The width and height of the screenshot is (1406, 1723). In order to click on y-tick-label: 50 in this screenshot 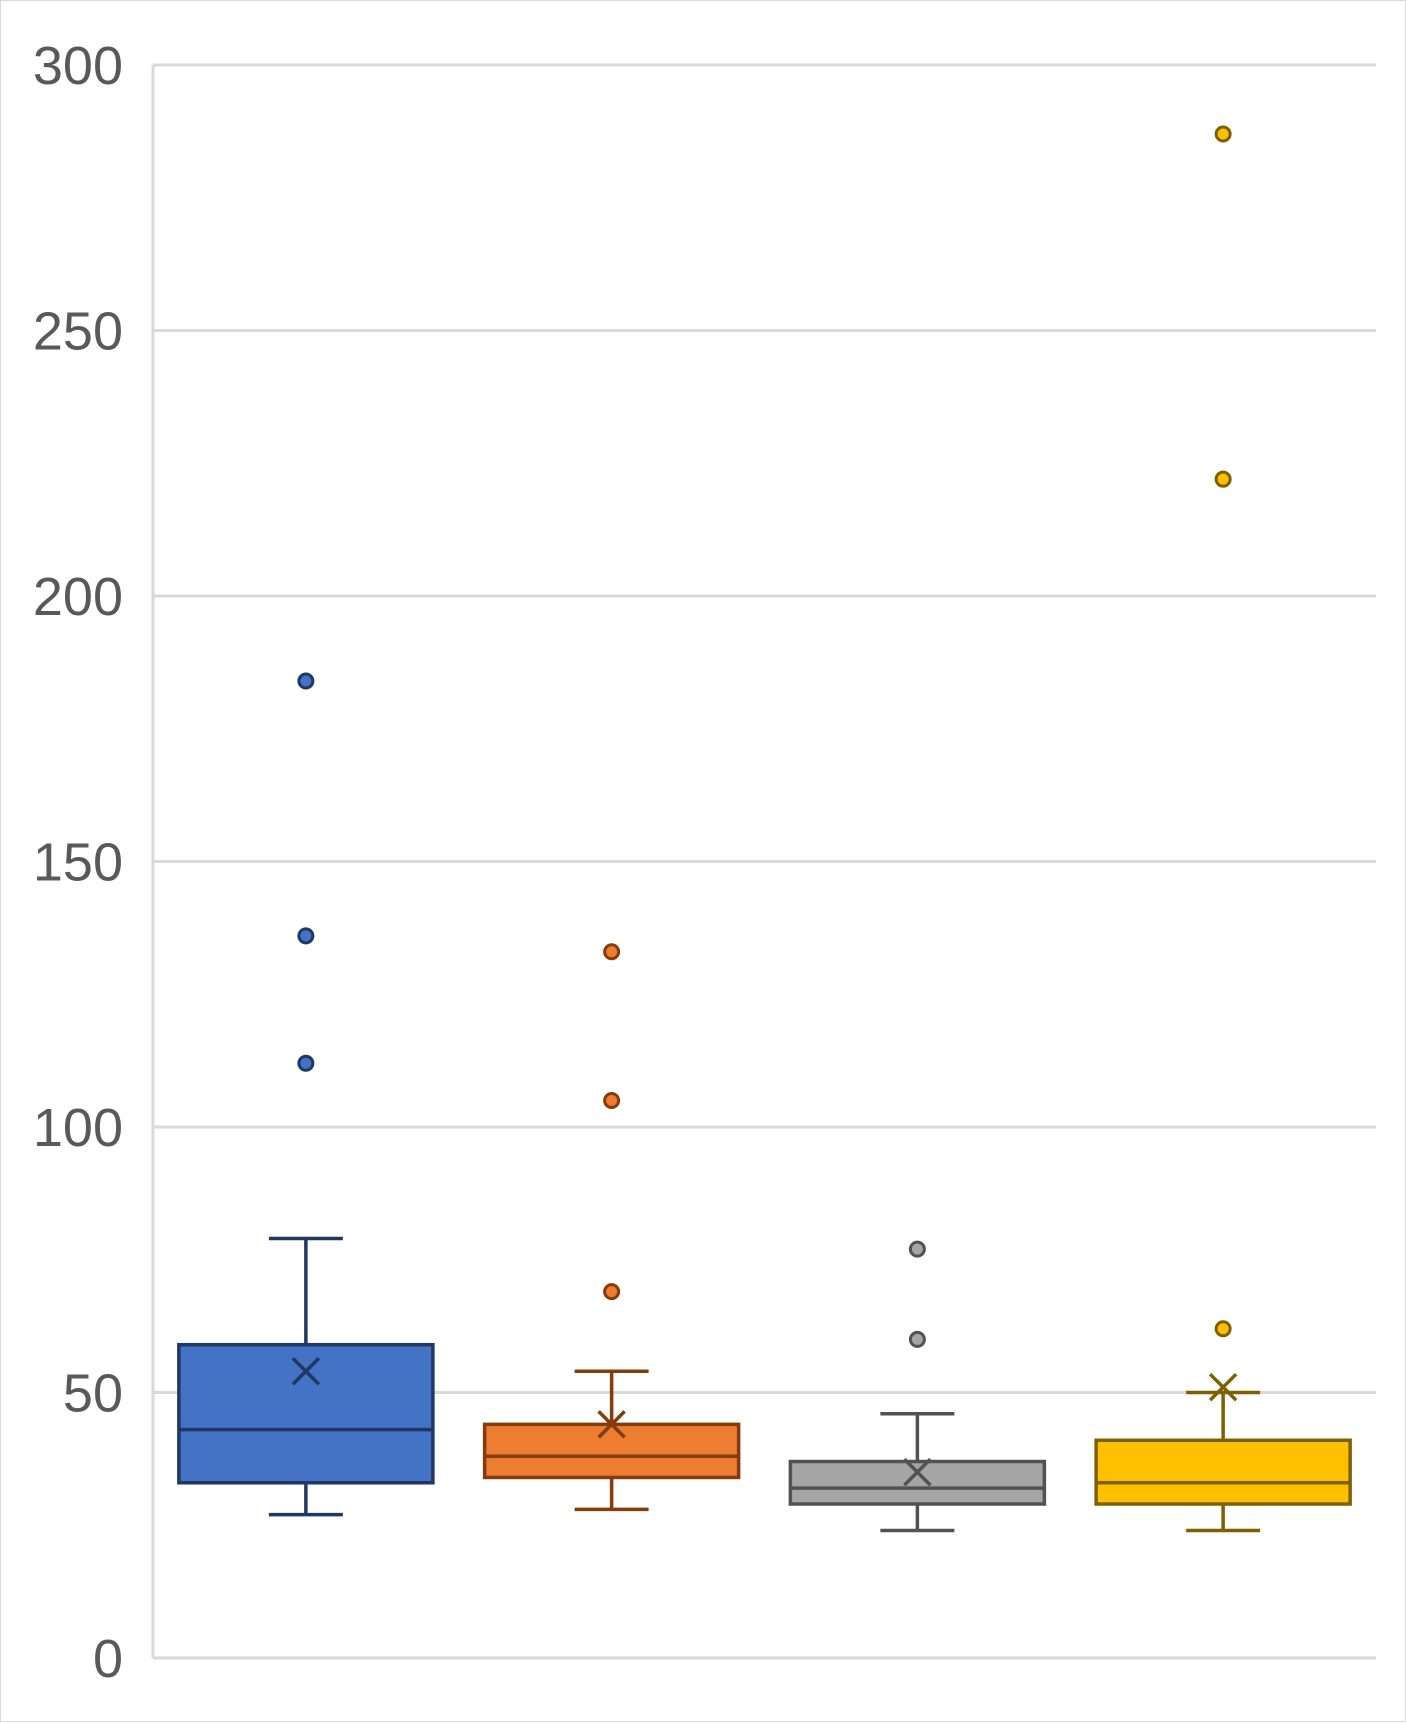, I will do `click(93, 1394)`.